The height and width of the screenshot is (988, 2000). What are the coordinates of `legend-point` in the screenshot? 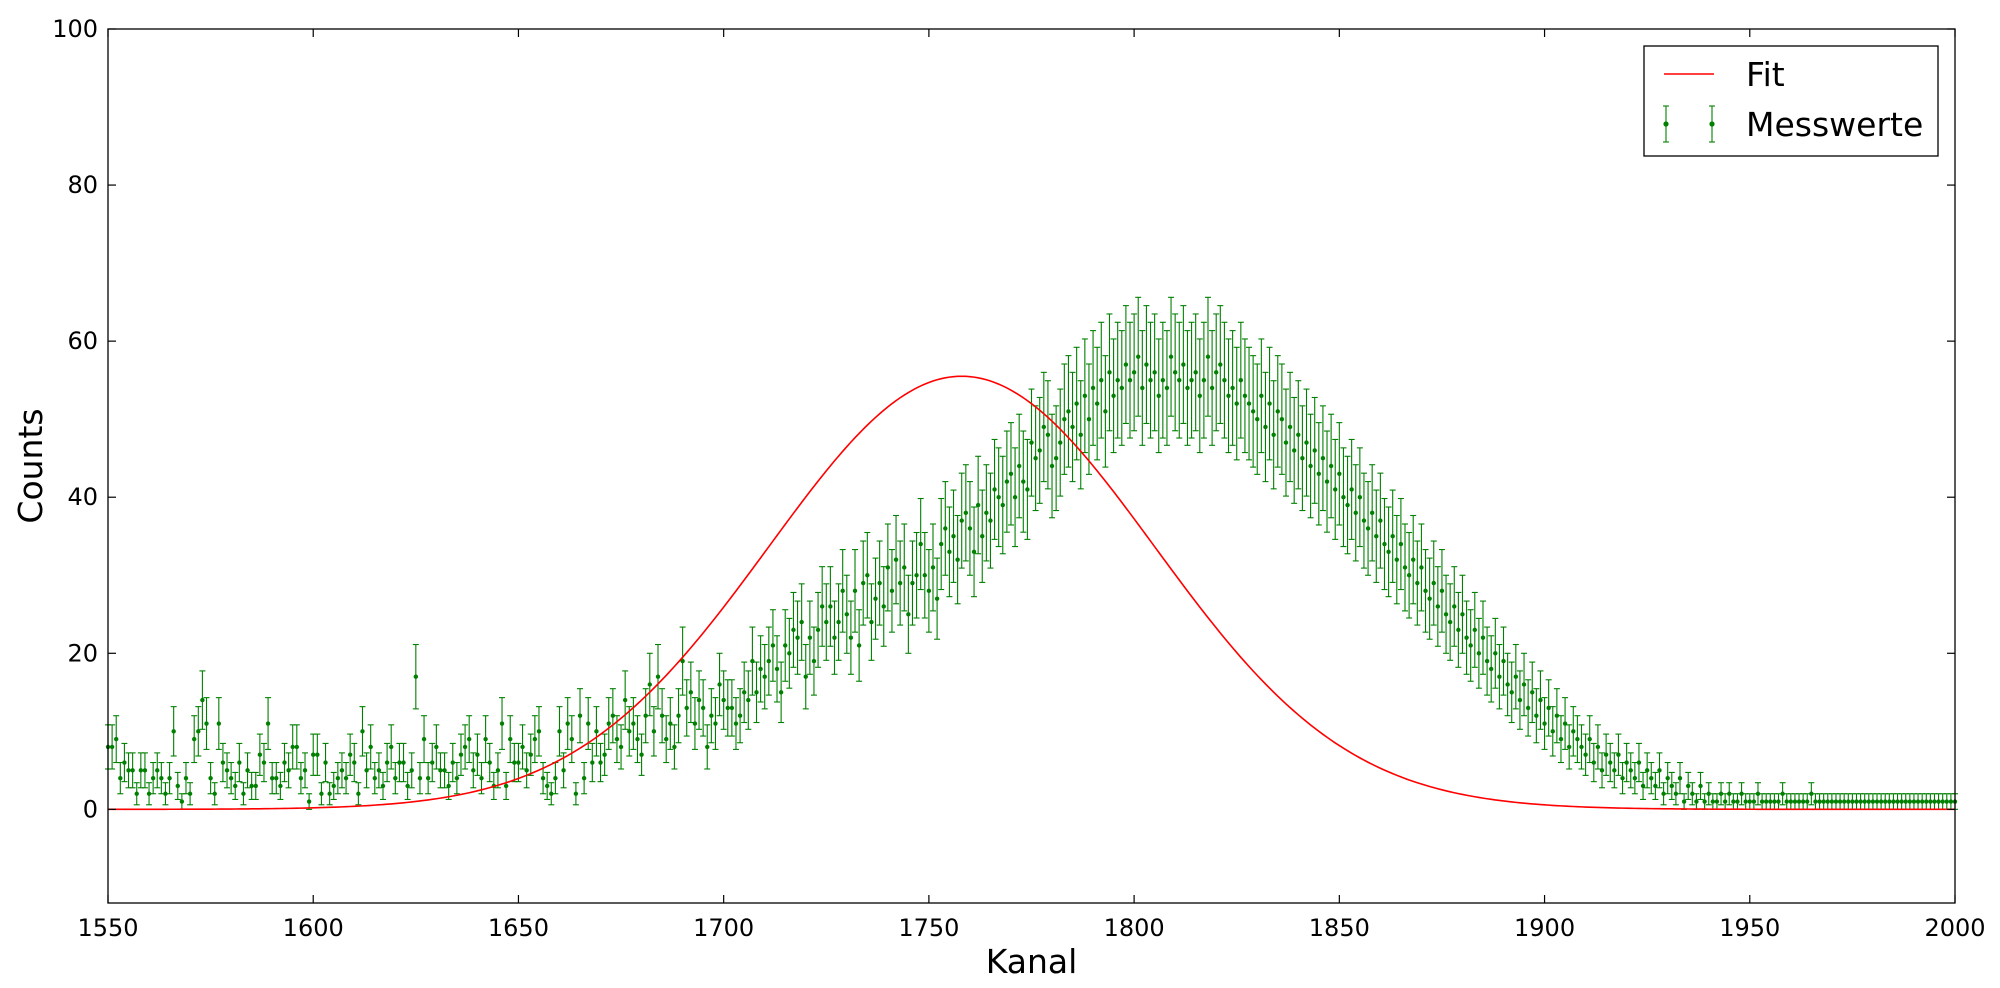 It's located at (1666, 124).